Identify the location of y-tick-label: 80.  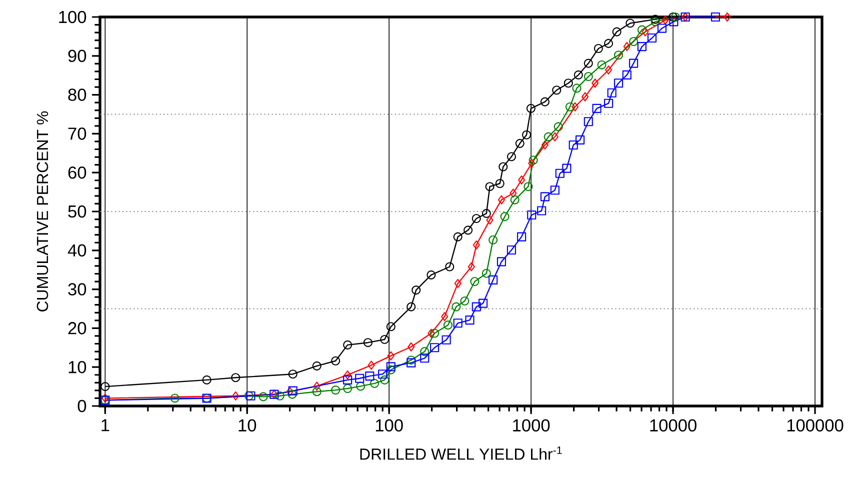
(77, 94).